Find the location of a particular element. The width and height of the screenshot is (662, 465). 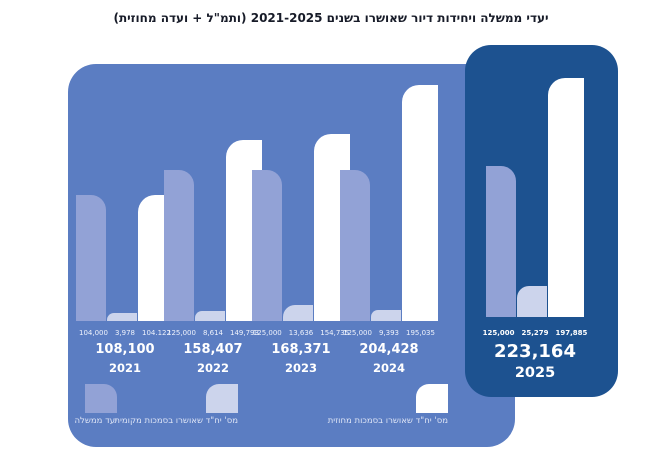

value-label-local-authority-approved-2021: 3,978 is located at coordinates (125, 333).